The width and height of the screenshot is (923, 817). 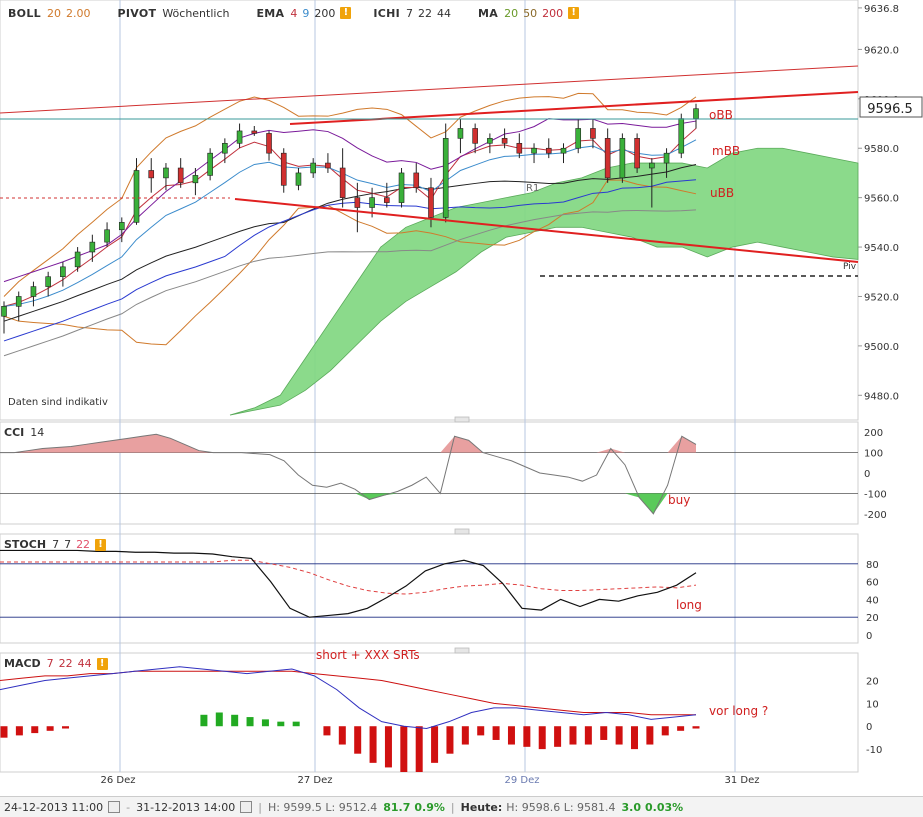 What do you see at coordinates (175, 13) in the screenshot?
I see `indicator-pivot: PIVOT Wöchentlich` at bounding box center [175, 13].